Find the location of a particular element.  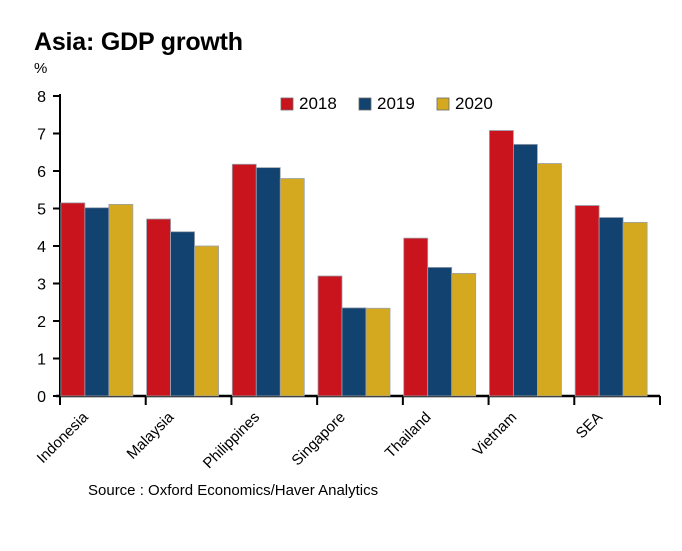

page-title: Asia: GDP growth is located at coordinates (138, 42).